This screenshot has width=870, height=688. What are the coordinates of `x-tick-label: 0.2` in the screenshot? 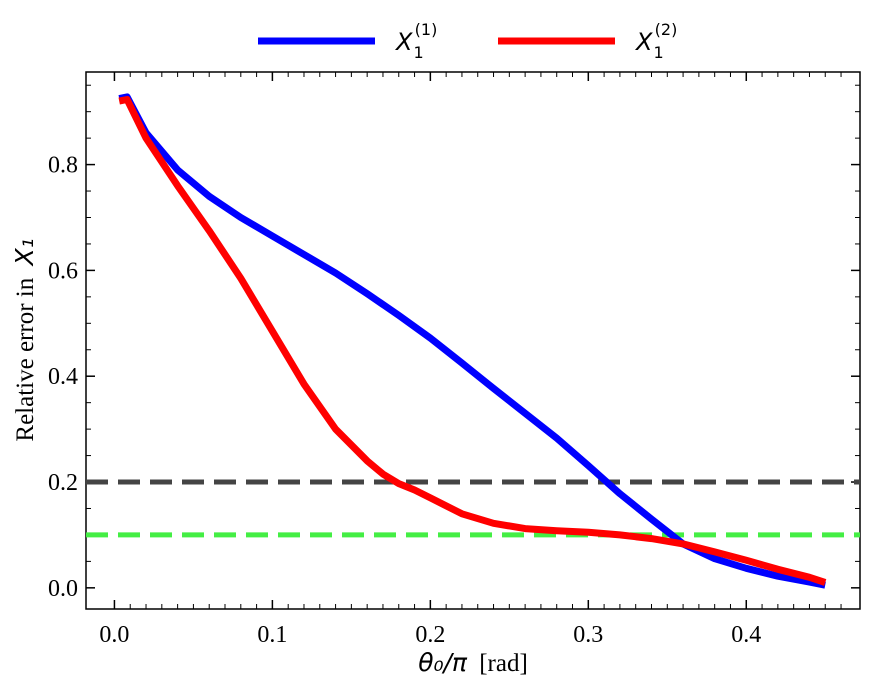 It's located at (430, 635).